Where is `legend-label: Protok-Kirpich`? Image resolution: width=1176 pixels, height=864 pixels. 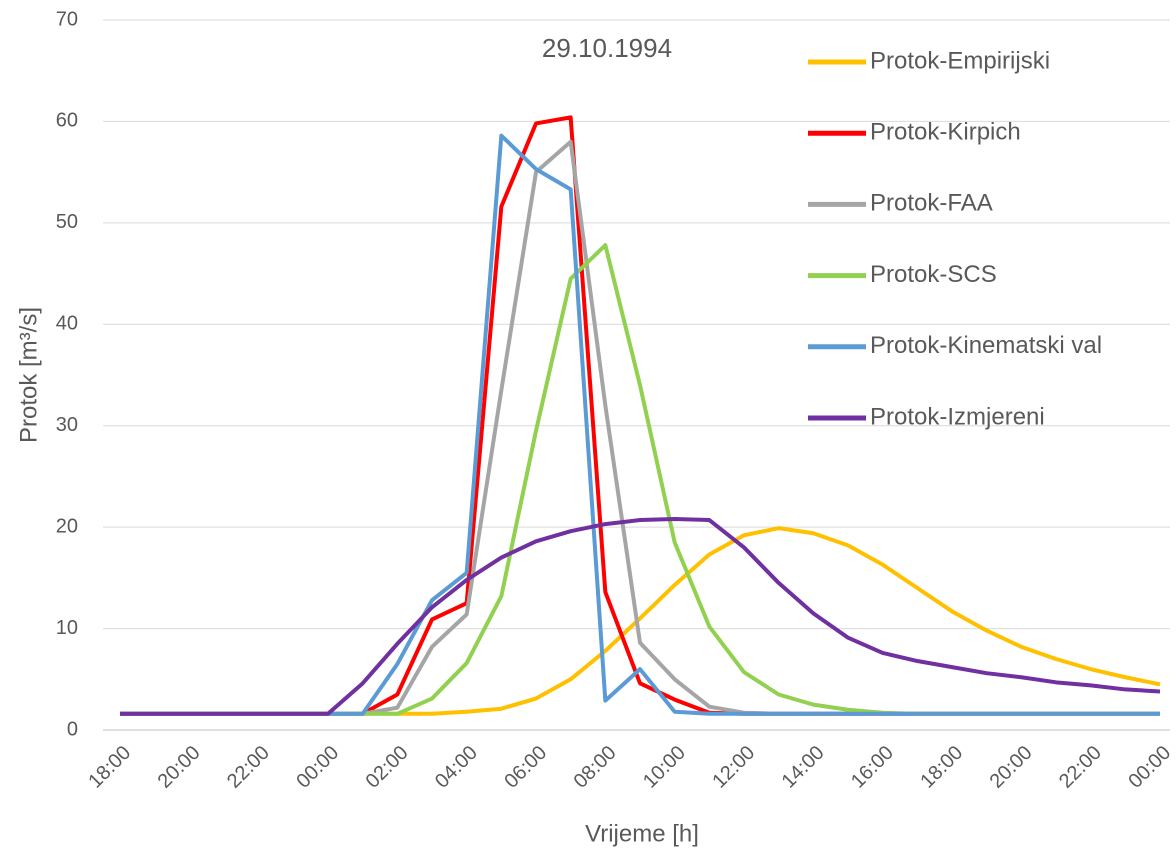 legend-label: Protok-Kirpich is located at coordinates (945, 132).